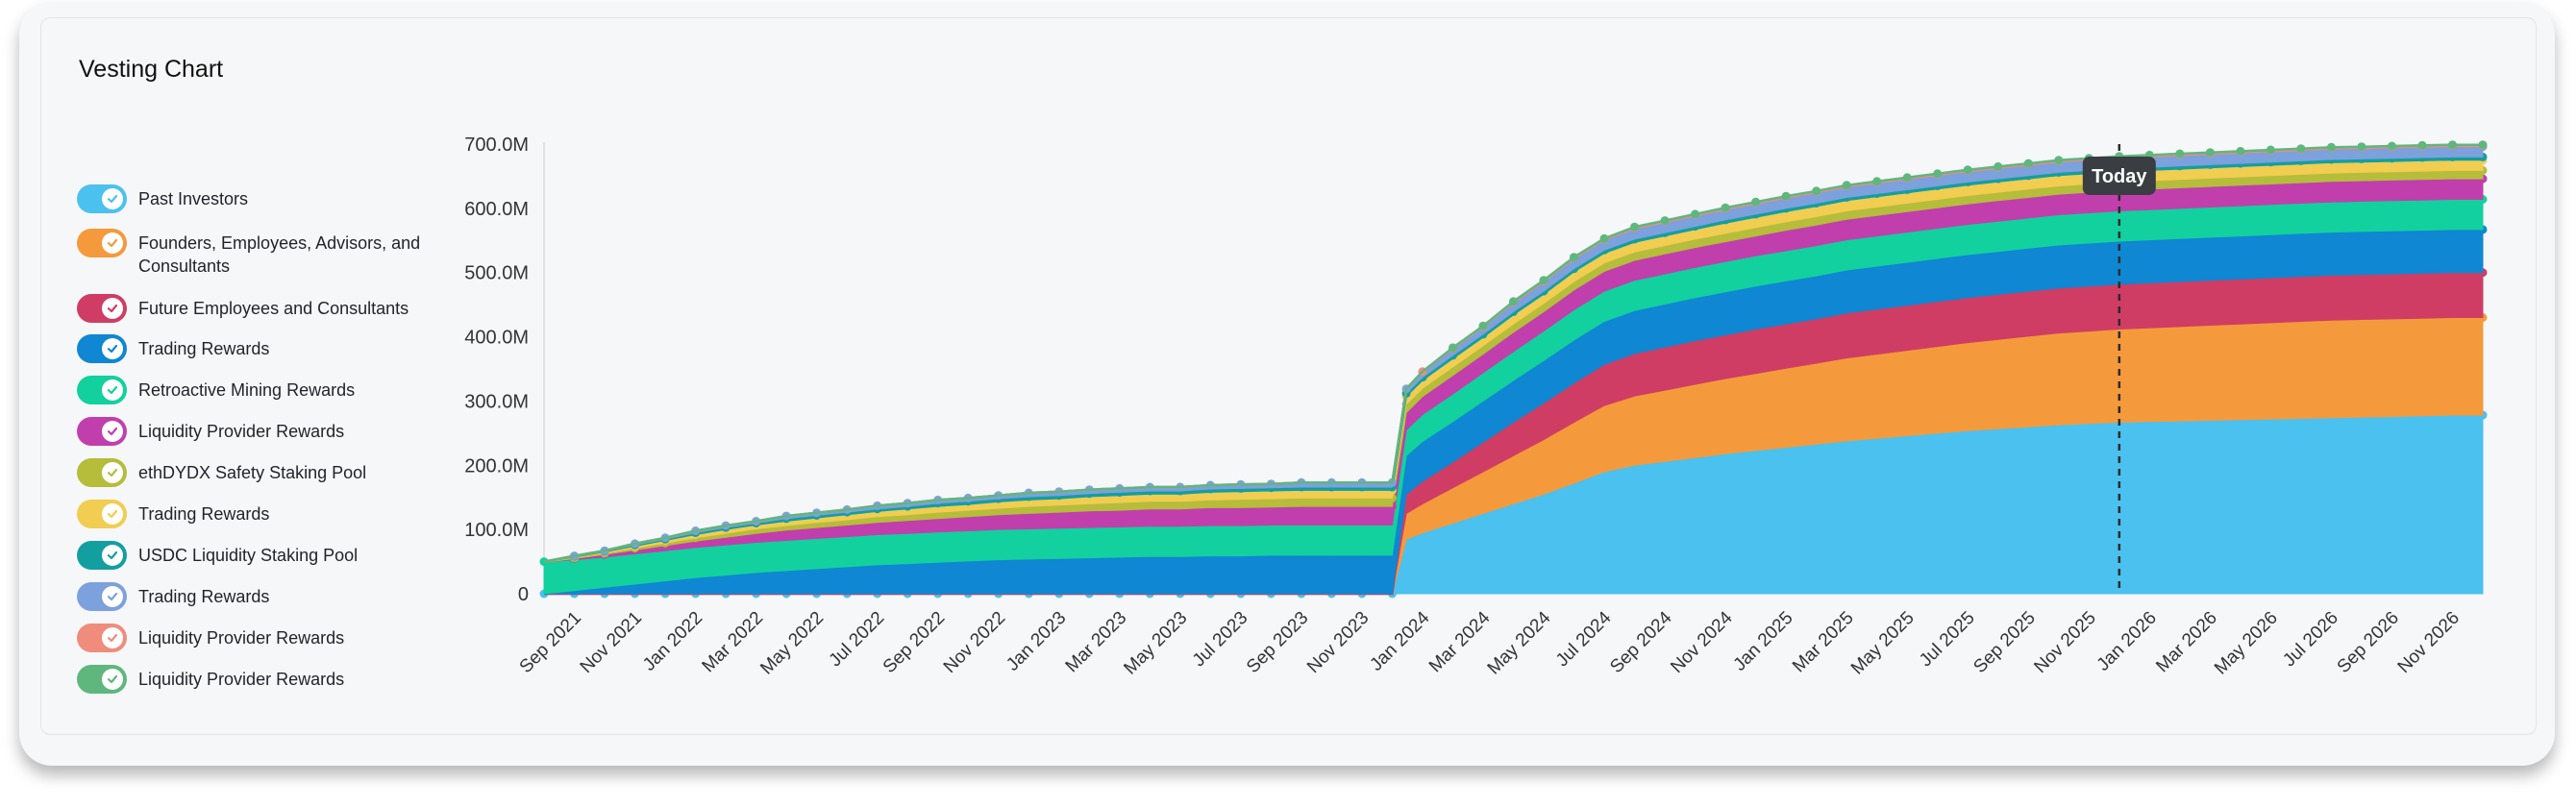 The image size is (2576, 807). What do you see at coordinates (1948, 640) in the screenshot?
I see `x-tick-label: Jul 2025` at bounding box center [1948, 640].